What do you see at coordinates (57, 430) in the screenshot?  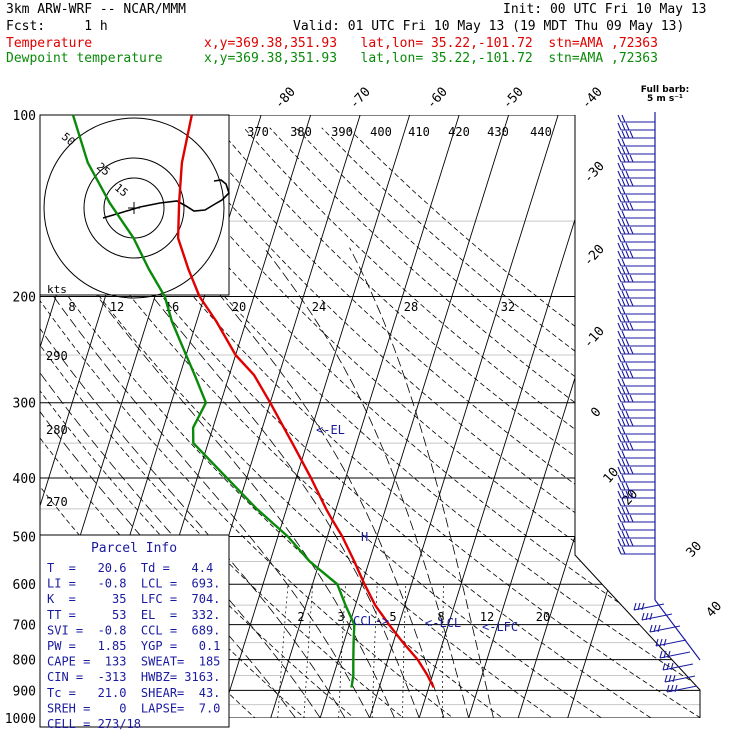 I see `theta-left-label: 280` at bounding box center [57, 430].